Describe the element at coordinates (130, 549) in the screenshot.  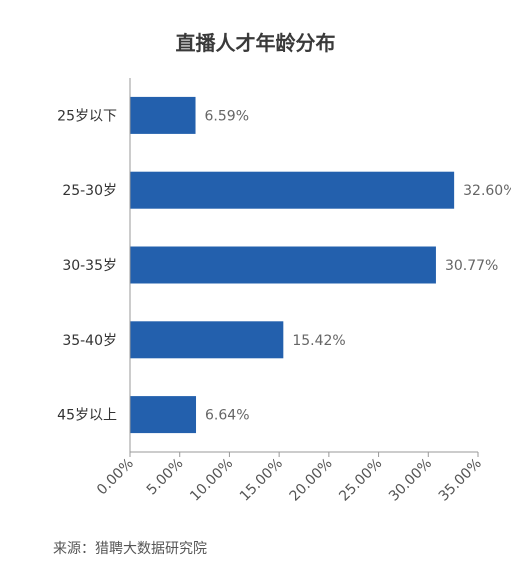
I see `source-note: 来源：猎聘大数据研究院` at that location.